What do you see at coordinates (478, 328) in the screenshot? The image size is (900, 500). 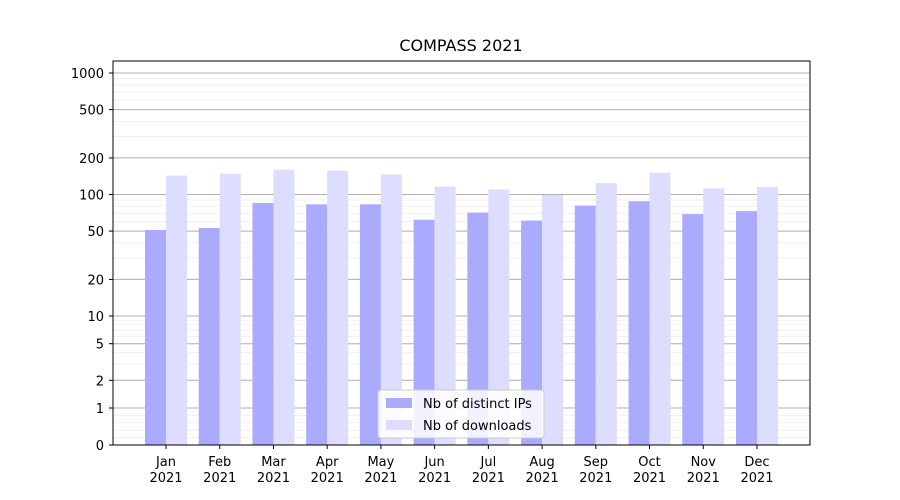 I see `bar-distinct-ips-jul` at bounding box center [478, 328].